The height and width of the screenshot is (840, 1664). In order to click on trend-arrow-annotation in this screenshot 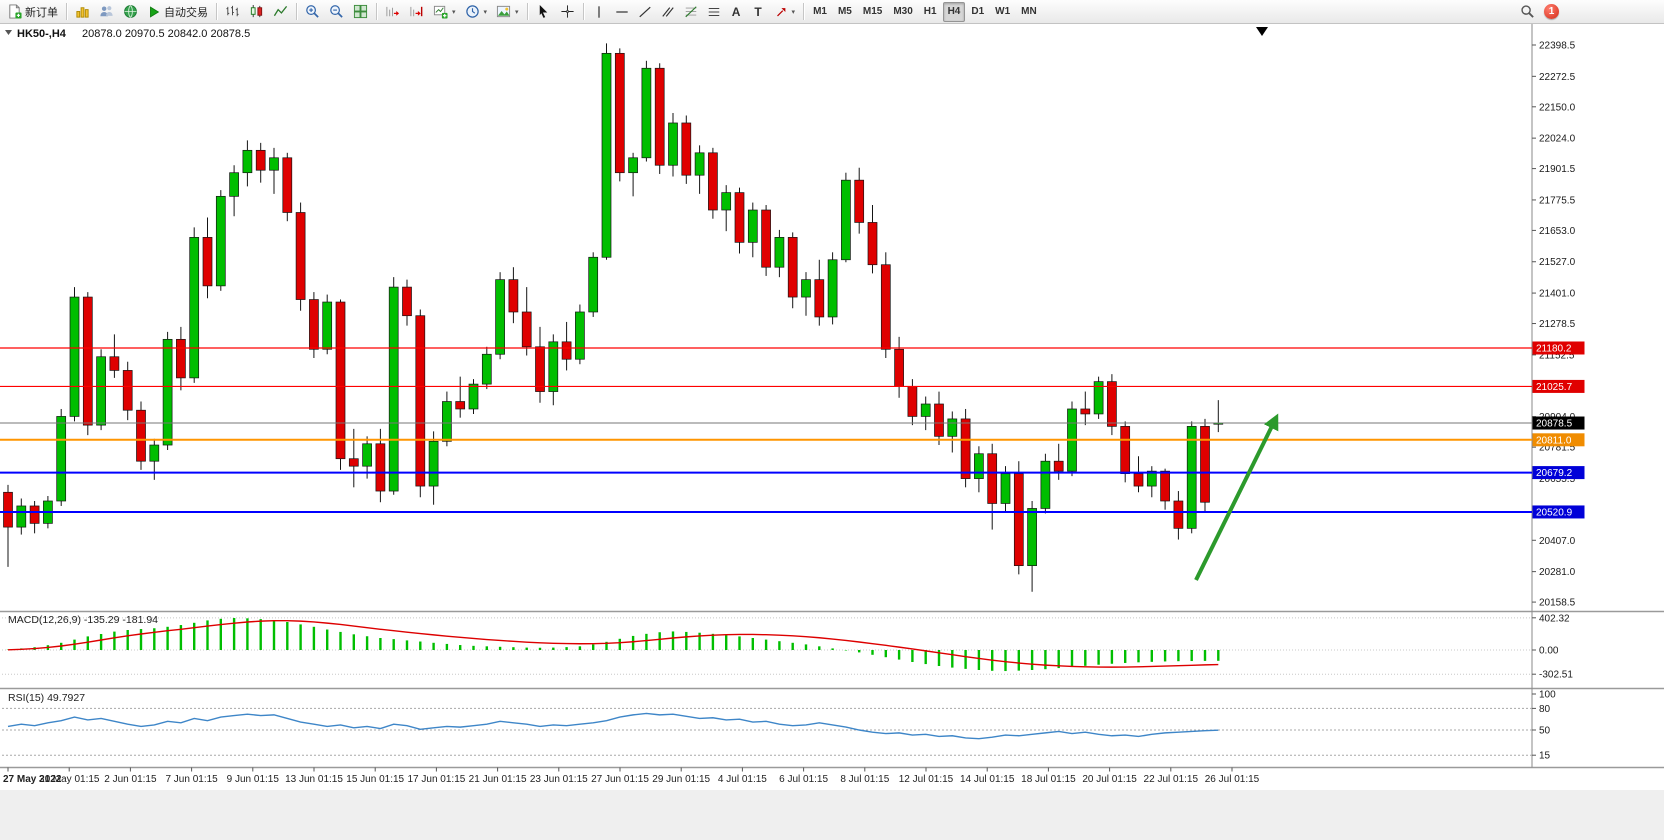, I will do `click(1236, 497)`.